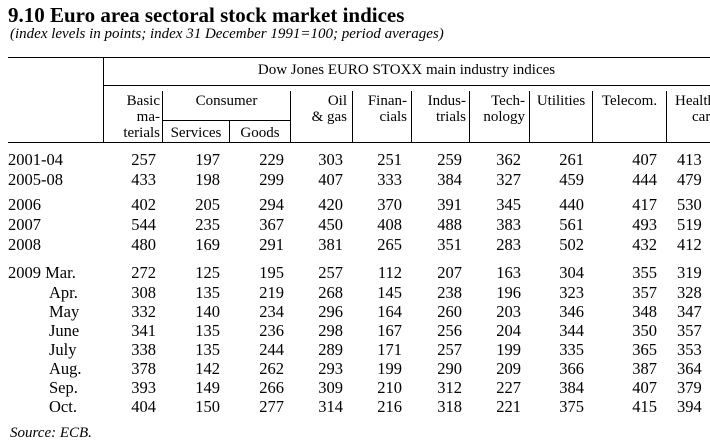  I want to click on table-cell: 145, so click(389, 292).